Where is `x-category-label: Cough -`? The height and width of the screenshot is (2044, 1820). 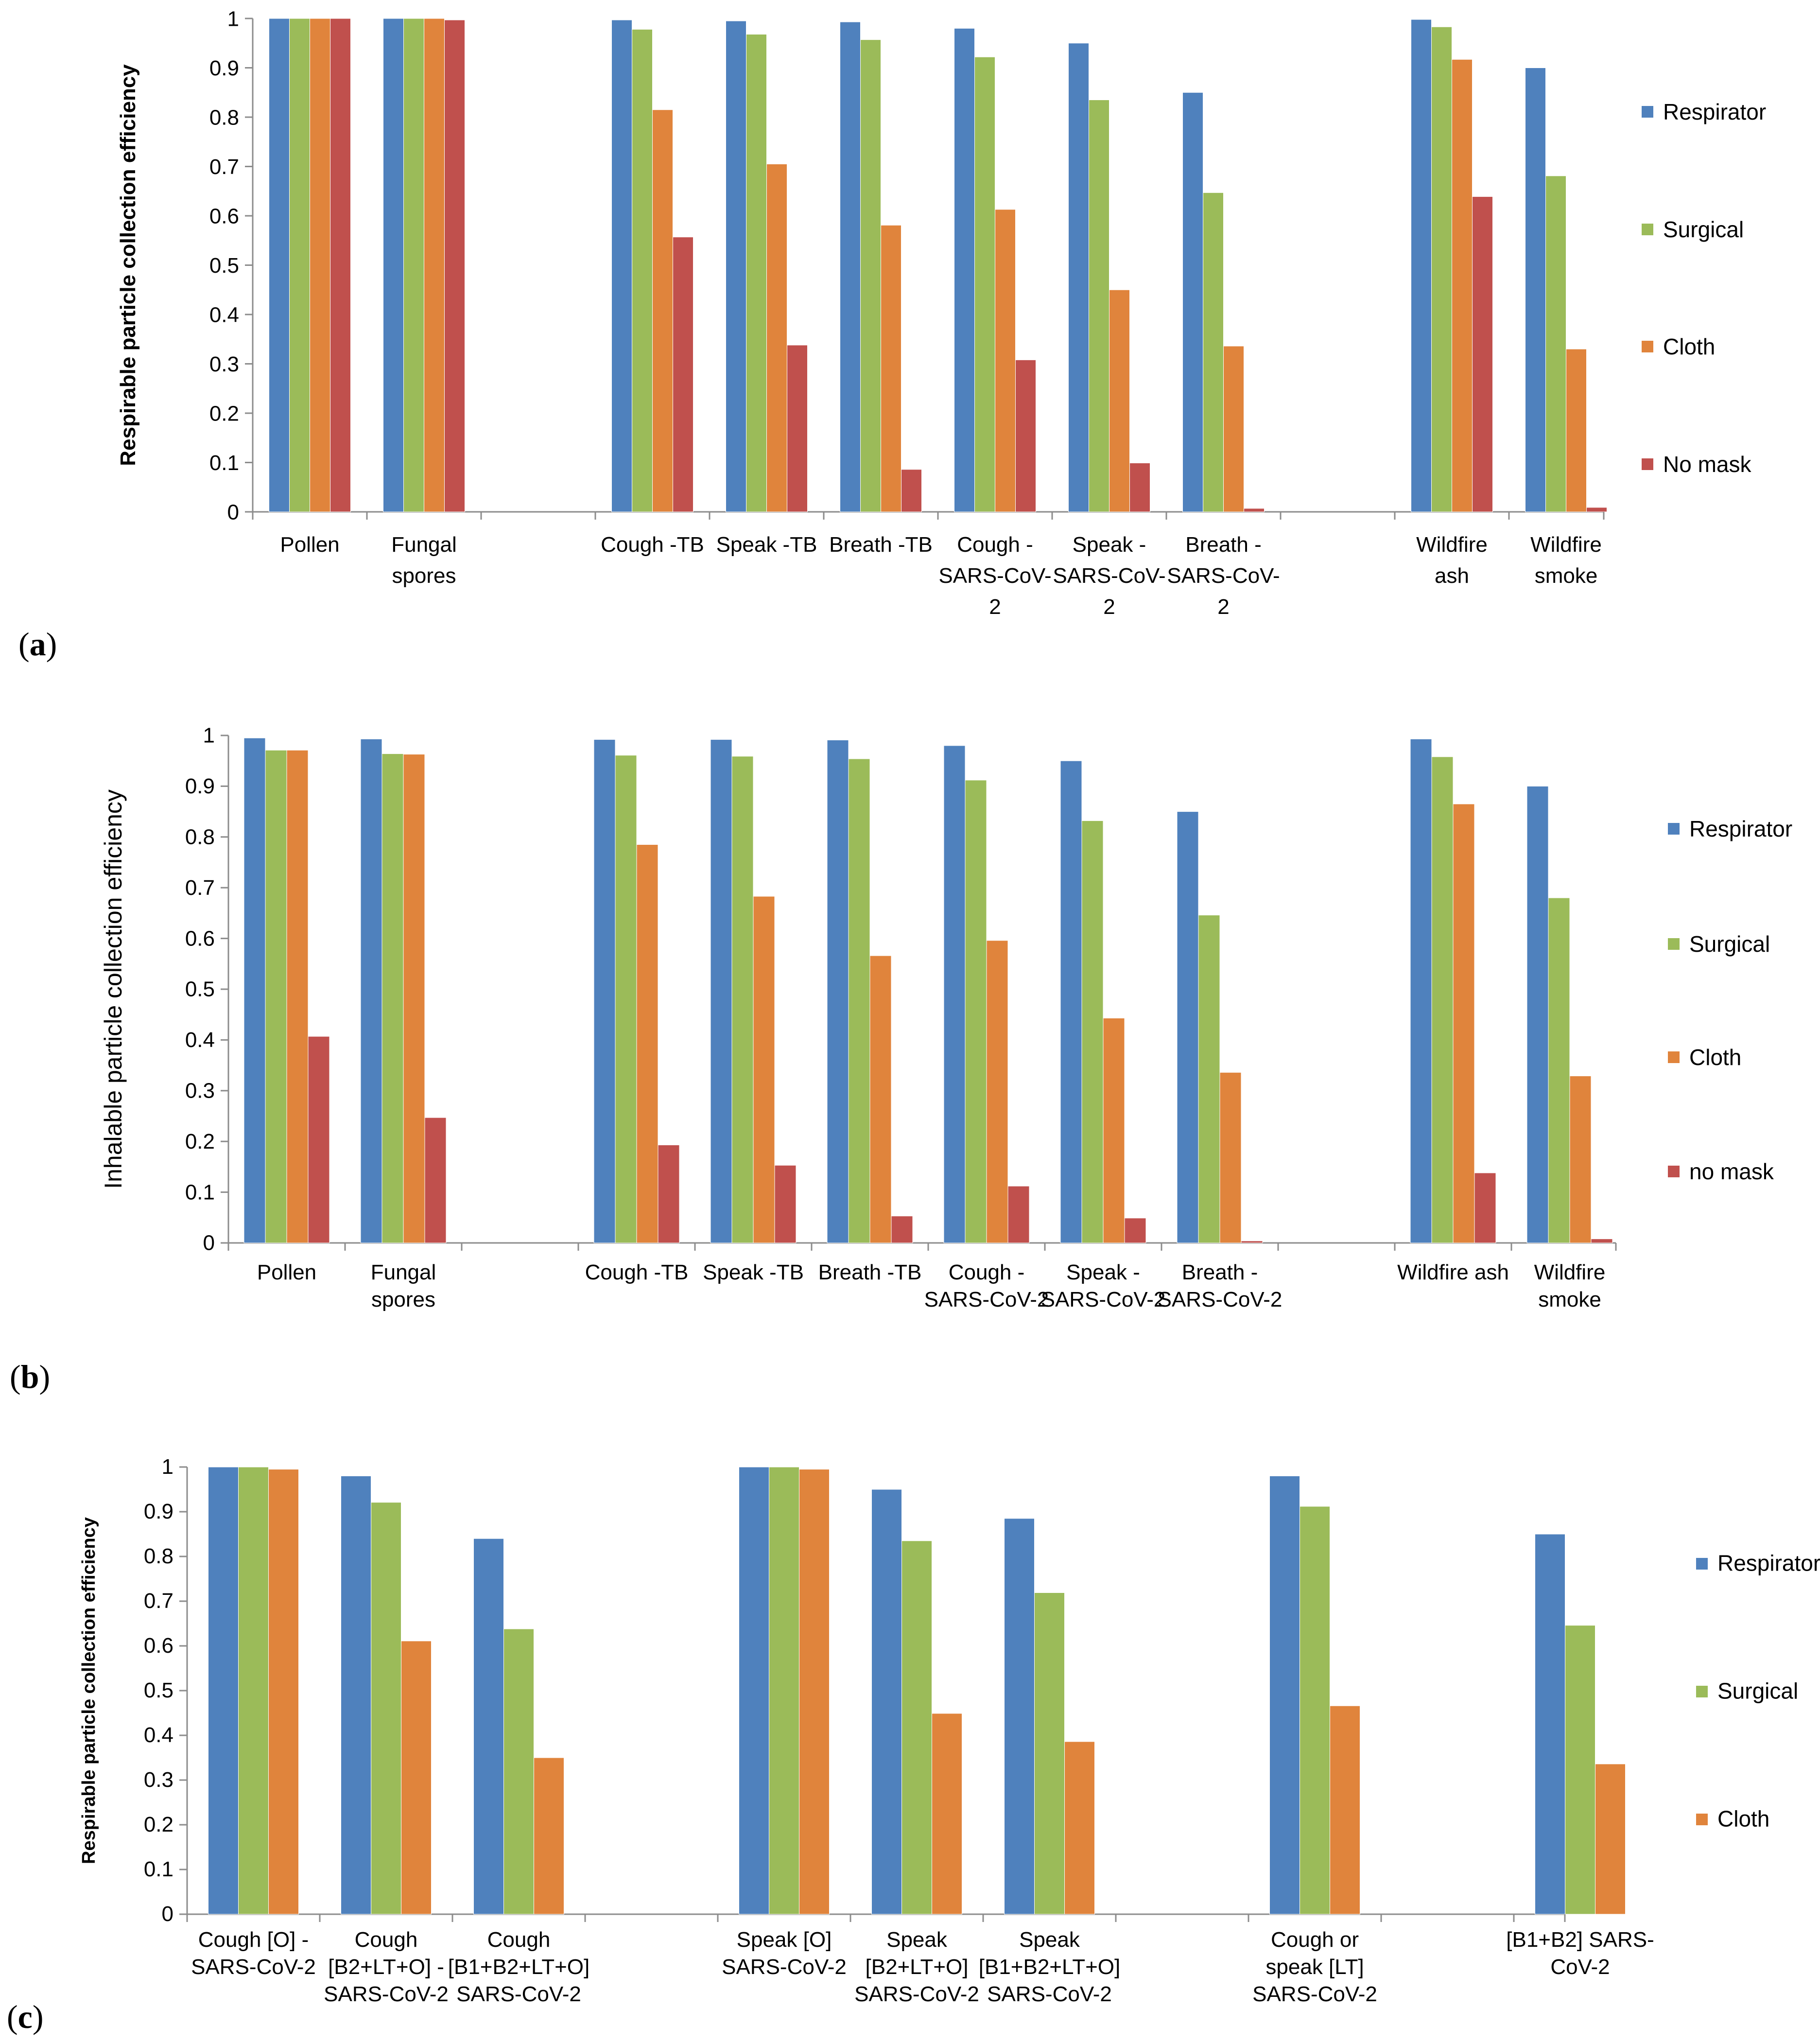 x-category-label: Cough - is located at coordinates (995, 545).